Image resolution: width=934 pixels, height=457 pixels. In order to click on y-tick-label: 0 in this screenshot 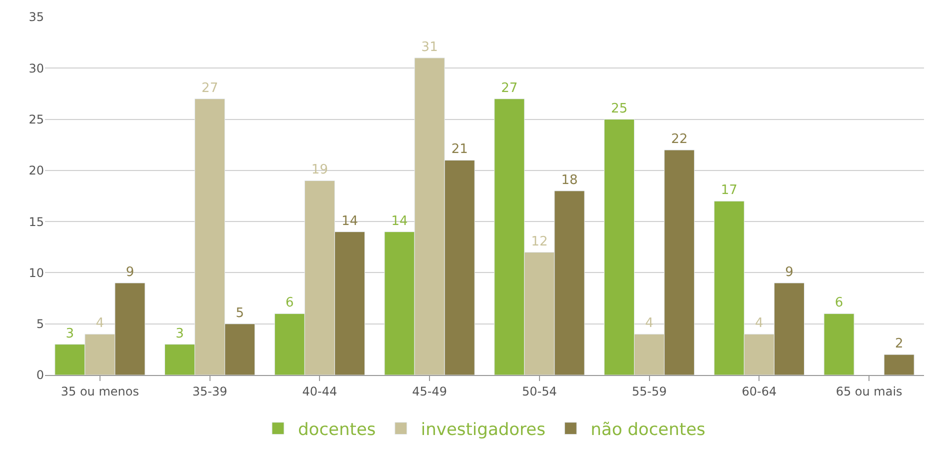, I will do `click(40, 375)`.